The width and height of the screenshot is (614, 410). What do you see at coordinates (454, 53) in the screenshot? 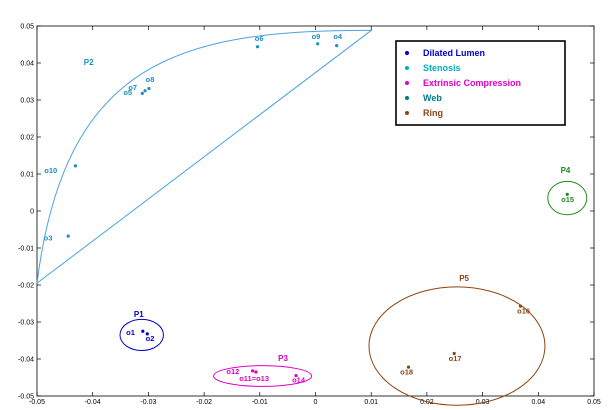
I see `legend-entry: Dilated Lumen` at bounding box center [454, 53].